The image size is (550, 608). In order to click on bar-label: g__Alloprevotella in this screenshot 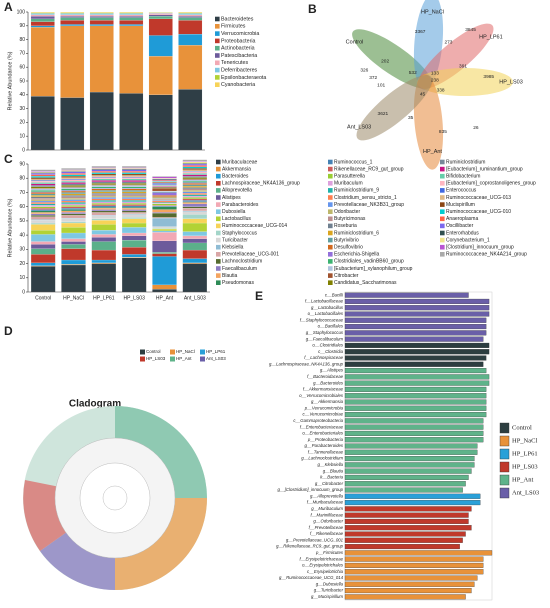, I will do `click(327, 495)`.